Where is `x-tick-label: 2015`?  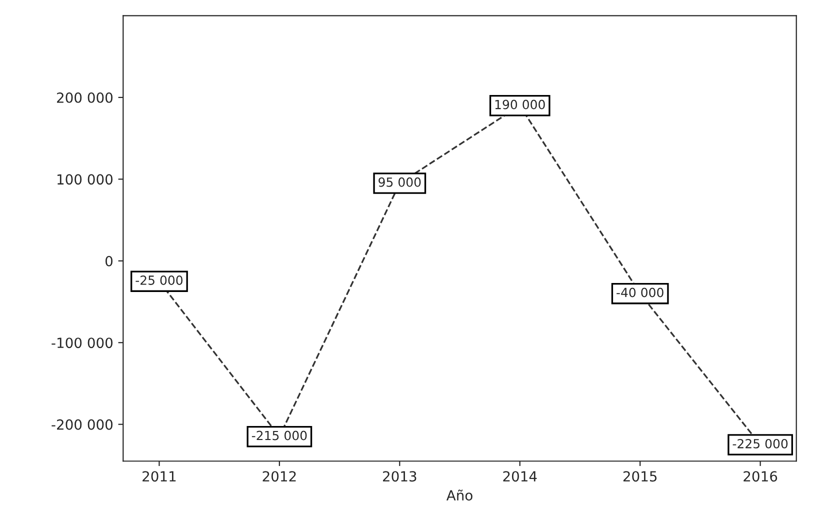
x-tick-label: 2015 is located at coordinates (640, 476).